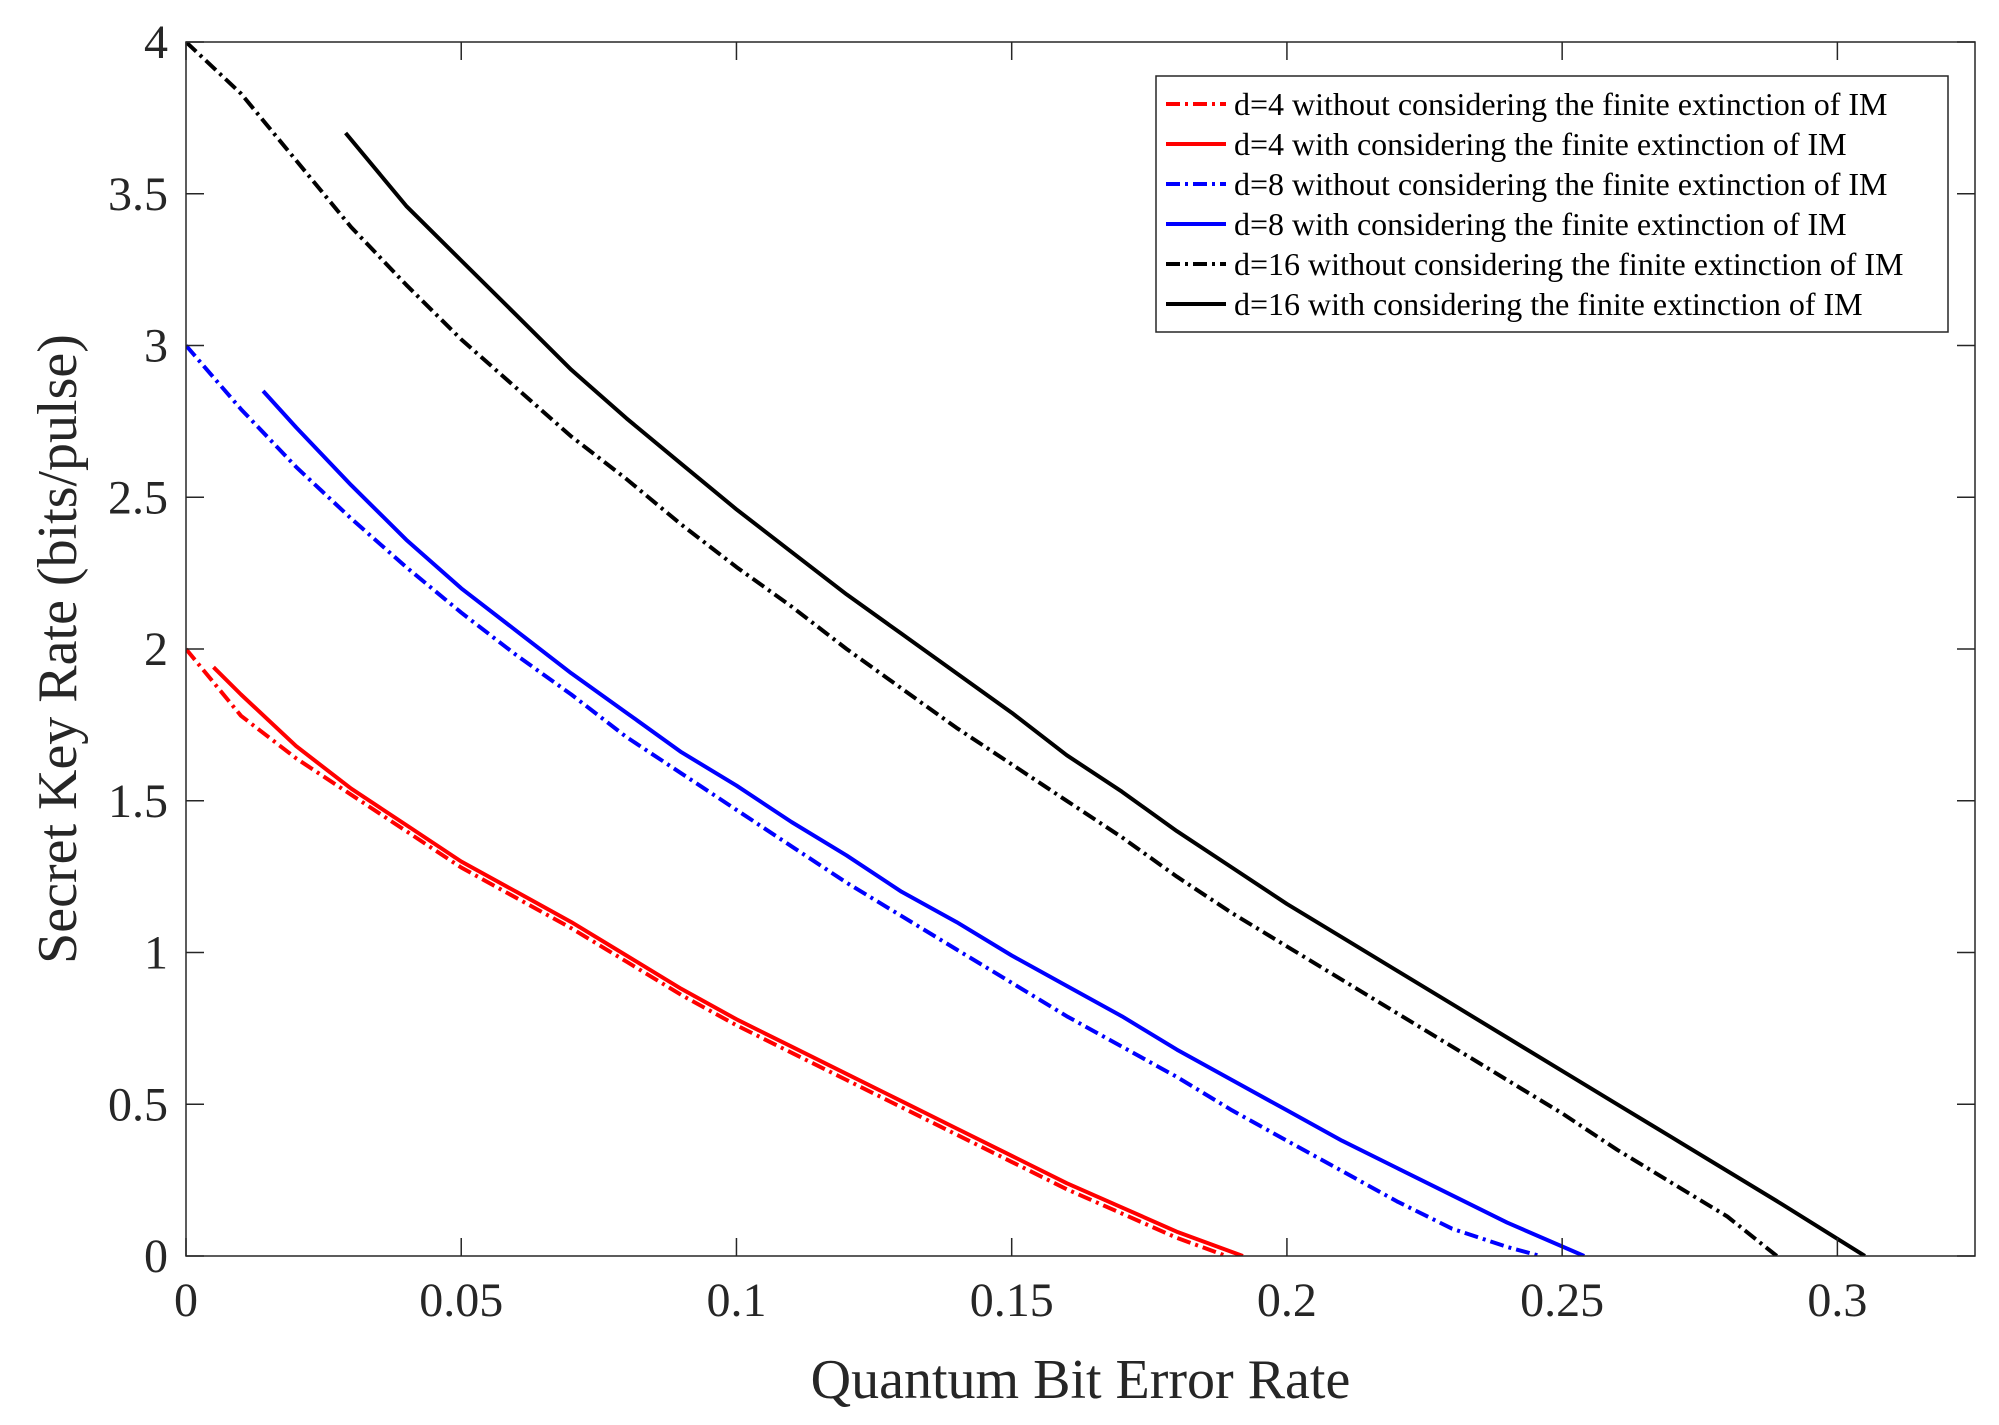 Image resolution: width=1999 pixels, height=1425 pixels. I want to click on x-tick-label: 0, so click(186, 1300).